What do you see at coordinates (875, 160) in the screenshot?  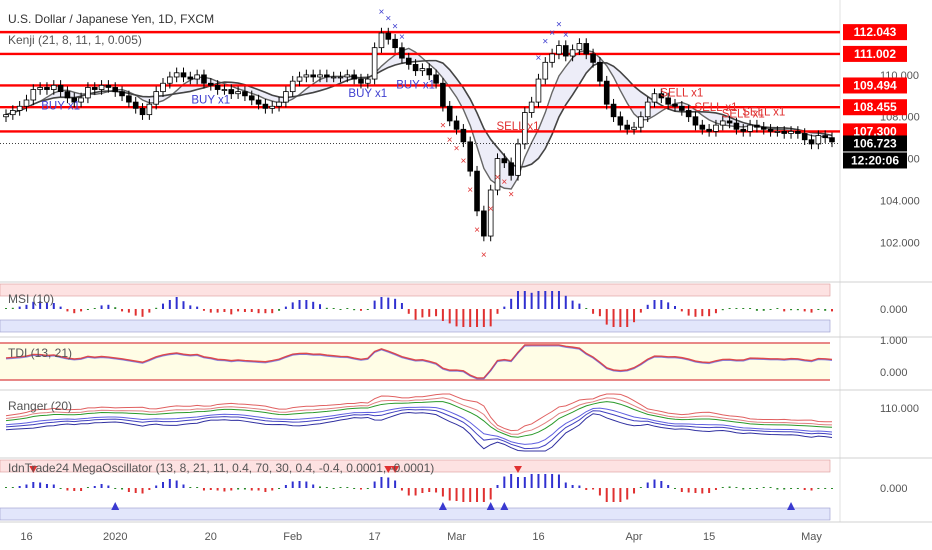 I see `countdown-label: 12:20:06` at bounding box center [875, 160].